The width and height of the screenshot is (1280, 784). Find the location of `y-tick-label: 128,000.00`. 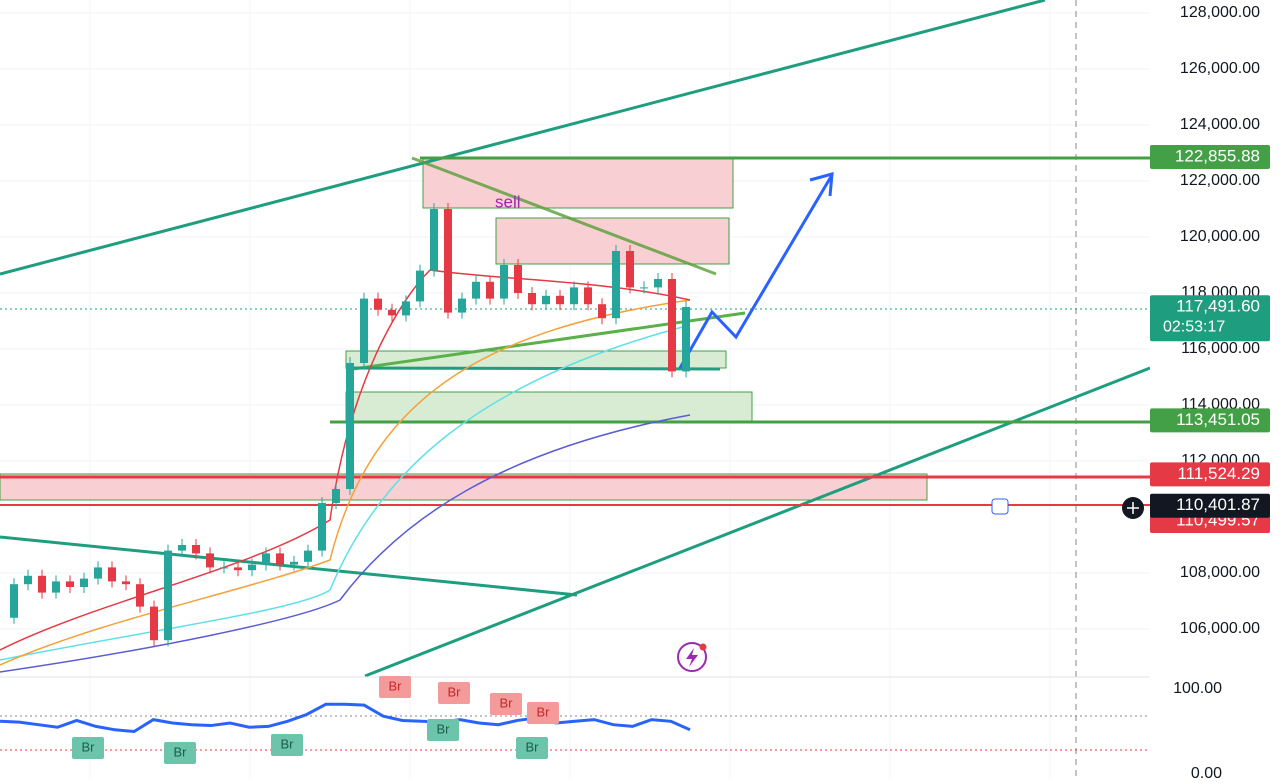

y-tick-label: 128,000.00 is located at coordinates (1220, 12).